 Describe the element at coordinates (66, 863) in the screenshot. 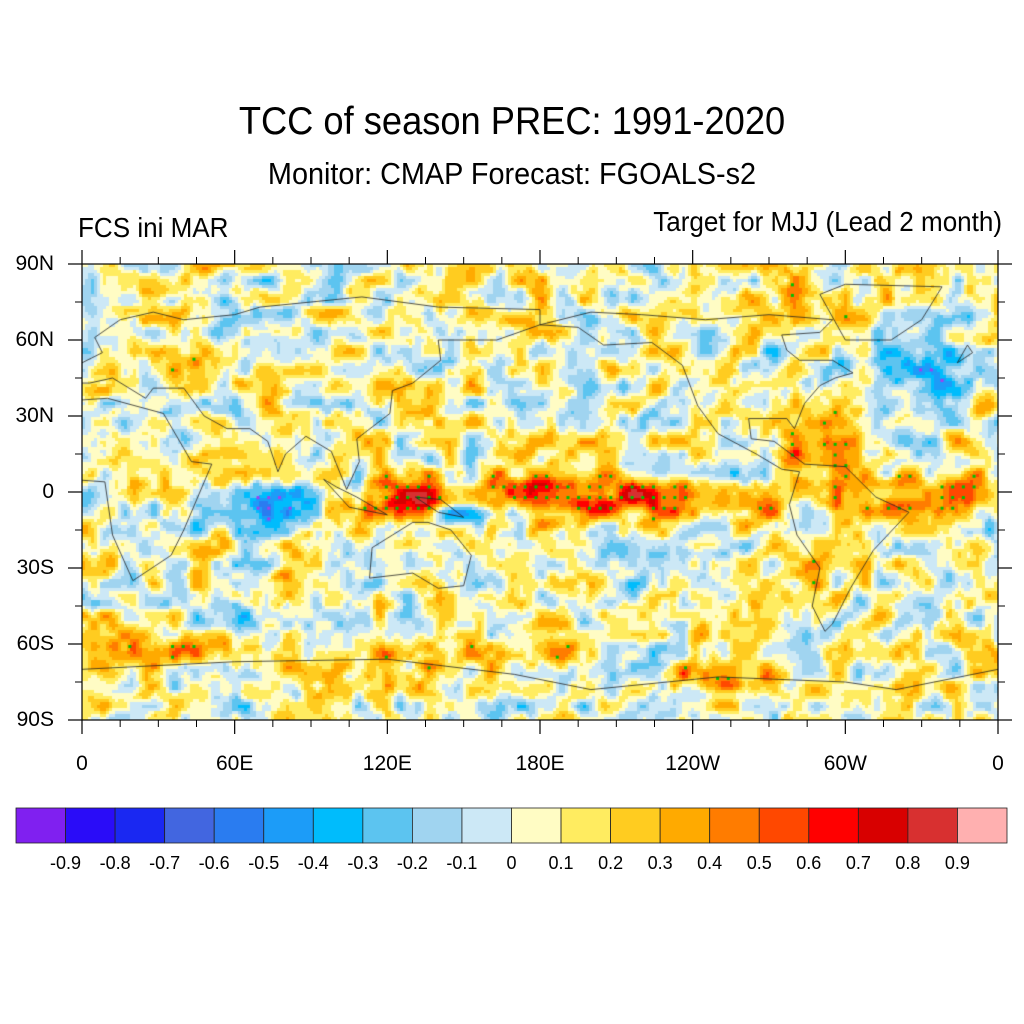

I see `colorbar-label: -0.9` at that location.